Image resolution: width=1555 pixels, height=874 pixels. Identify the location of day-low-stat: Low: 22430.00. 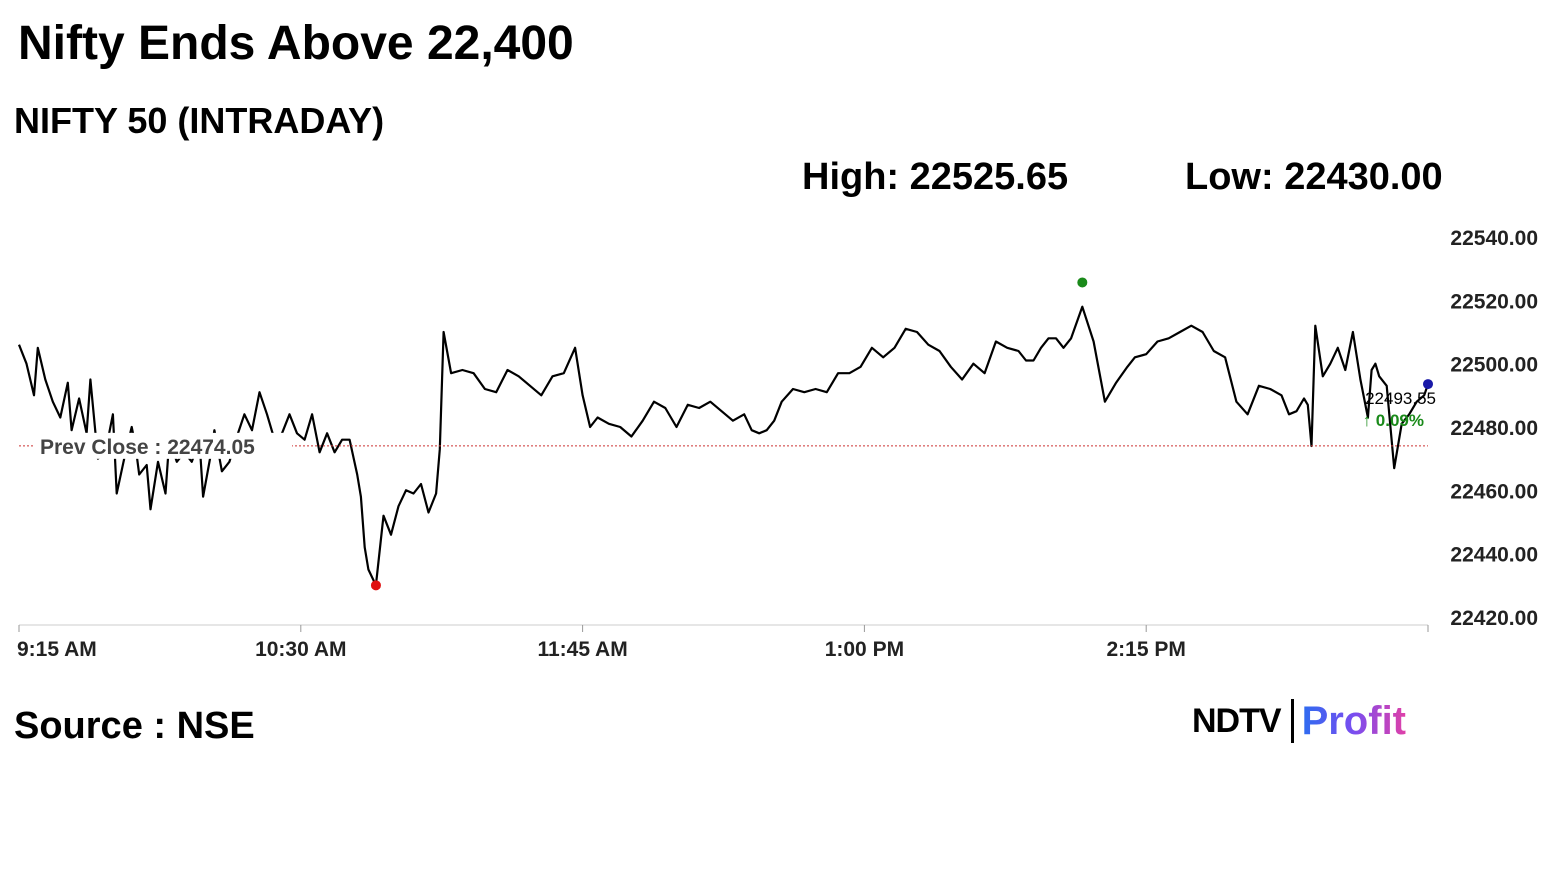
(1314, 177).